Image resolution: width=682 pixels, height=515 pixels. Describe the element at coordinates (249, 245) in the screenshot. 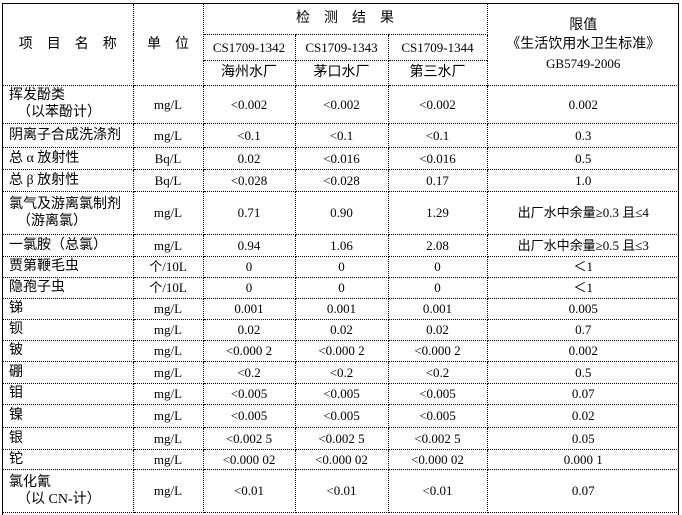

I see `result-haizhou-cell: 0.94` at that location.